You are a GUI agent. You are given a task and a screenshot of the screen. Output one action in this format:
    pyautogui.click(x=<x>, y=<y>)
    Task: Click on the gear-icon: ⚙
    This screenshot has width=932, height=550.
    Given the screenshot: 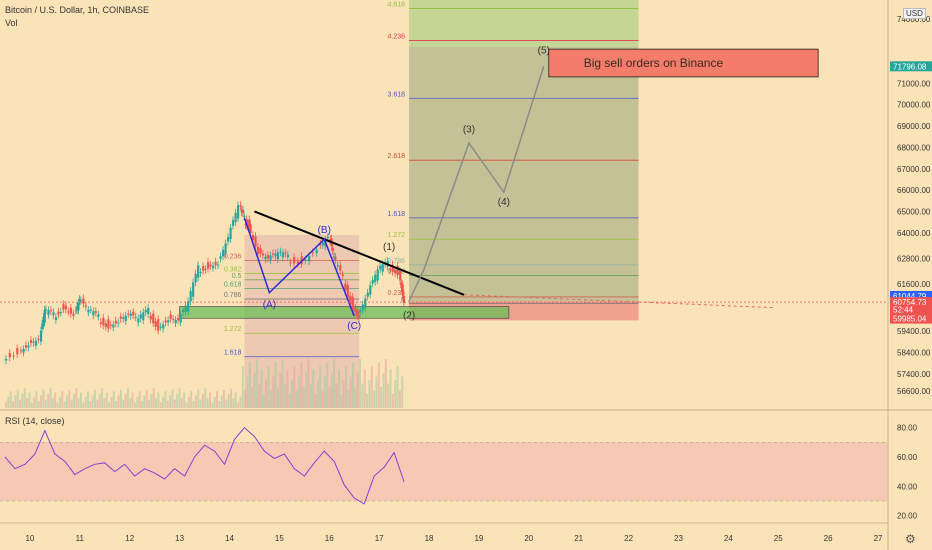 What is the action you would take?
    pyautogui.click(x=910, y=539)
    